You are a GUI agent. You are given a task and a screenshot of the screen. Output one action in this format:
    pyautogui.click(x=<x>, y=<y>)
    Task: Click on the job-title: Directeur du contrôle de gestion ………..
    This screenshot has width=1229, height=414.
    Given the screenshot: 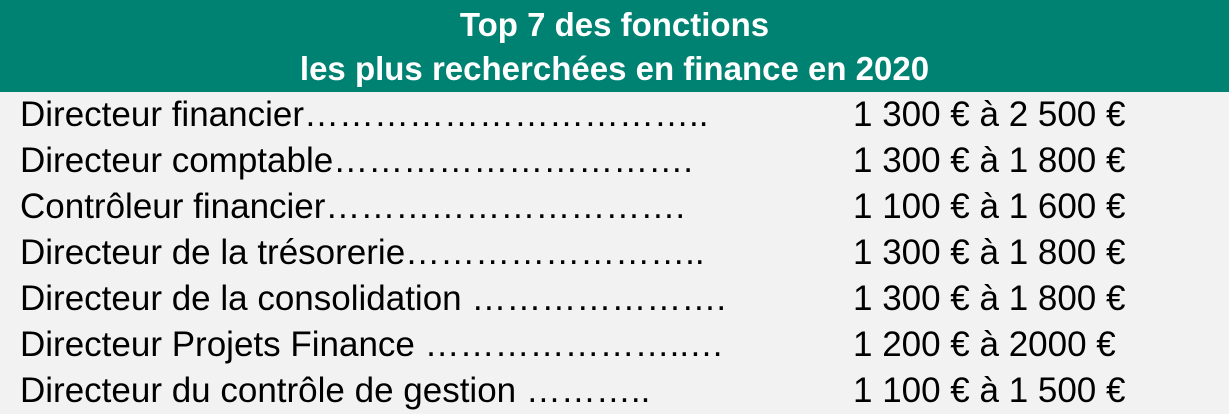 What is the action you would take?
    pyautogui.click(x=335, y=390)
    